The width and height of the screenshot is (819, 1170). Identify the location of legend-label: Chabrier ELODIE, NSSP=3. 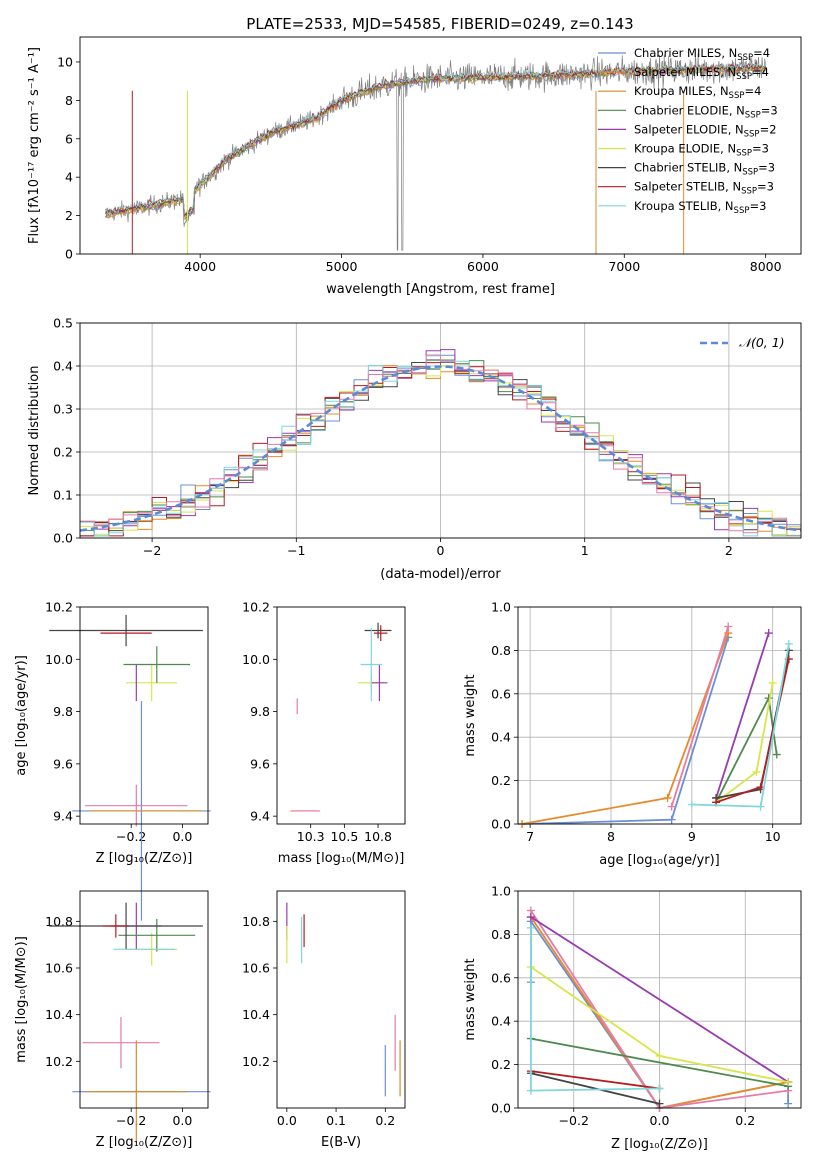
(706, 111).